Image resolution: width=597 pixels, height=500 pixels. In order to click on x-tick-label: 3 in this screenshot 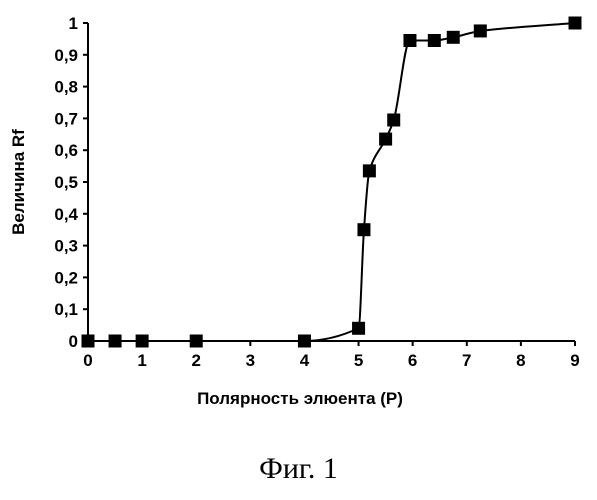, I will do `click(250, 360)`.